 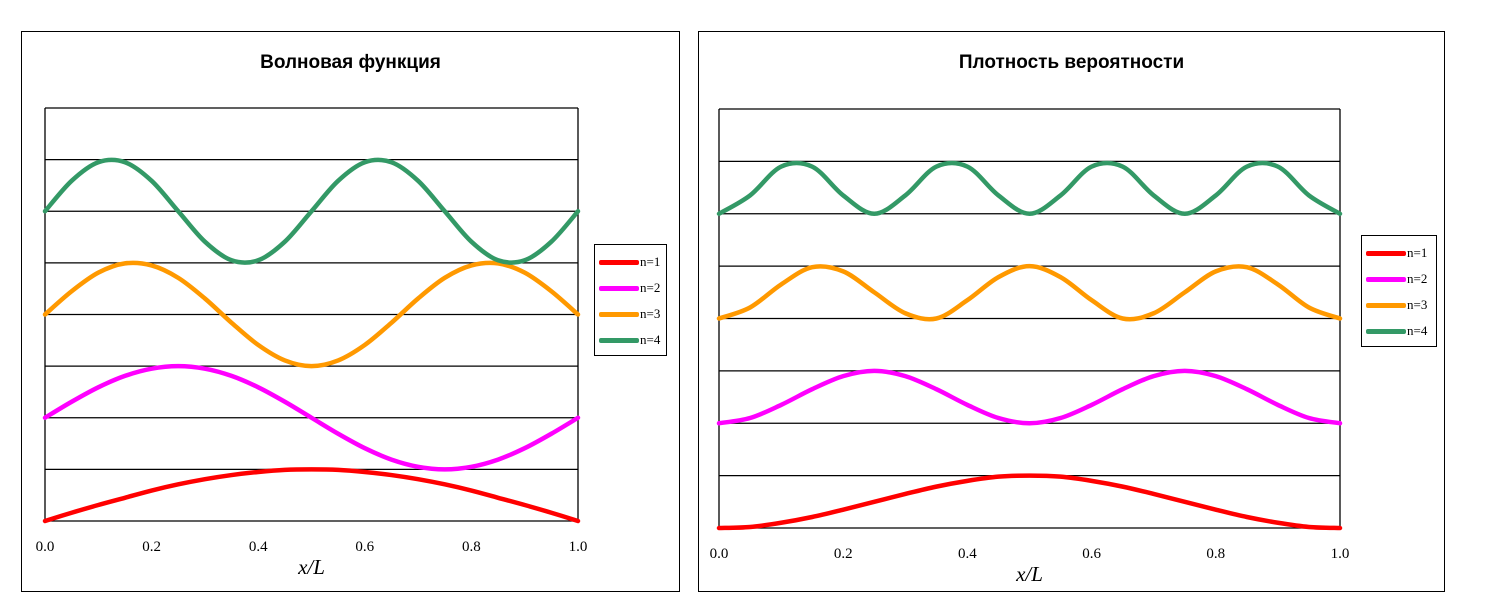 I want to click on chart-title: Плотность вероятности, so click(x=1071, y=62).